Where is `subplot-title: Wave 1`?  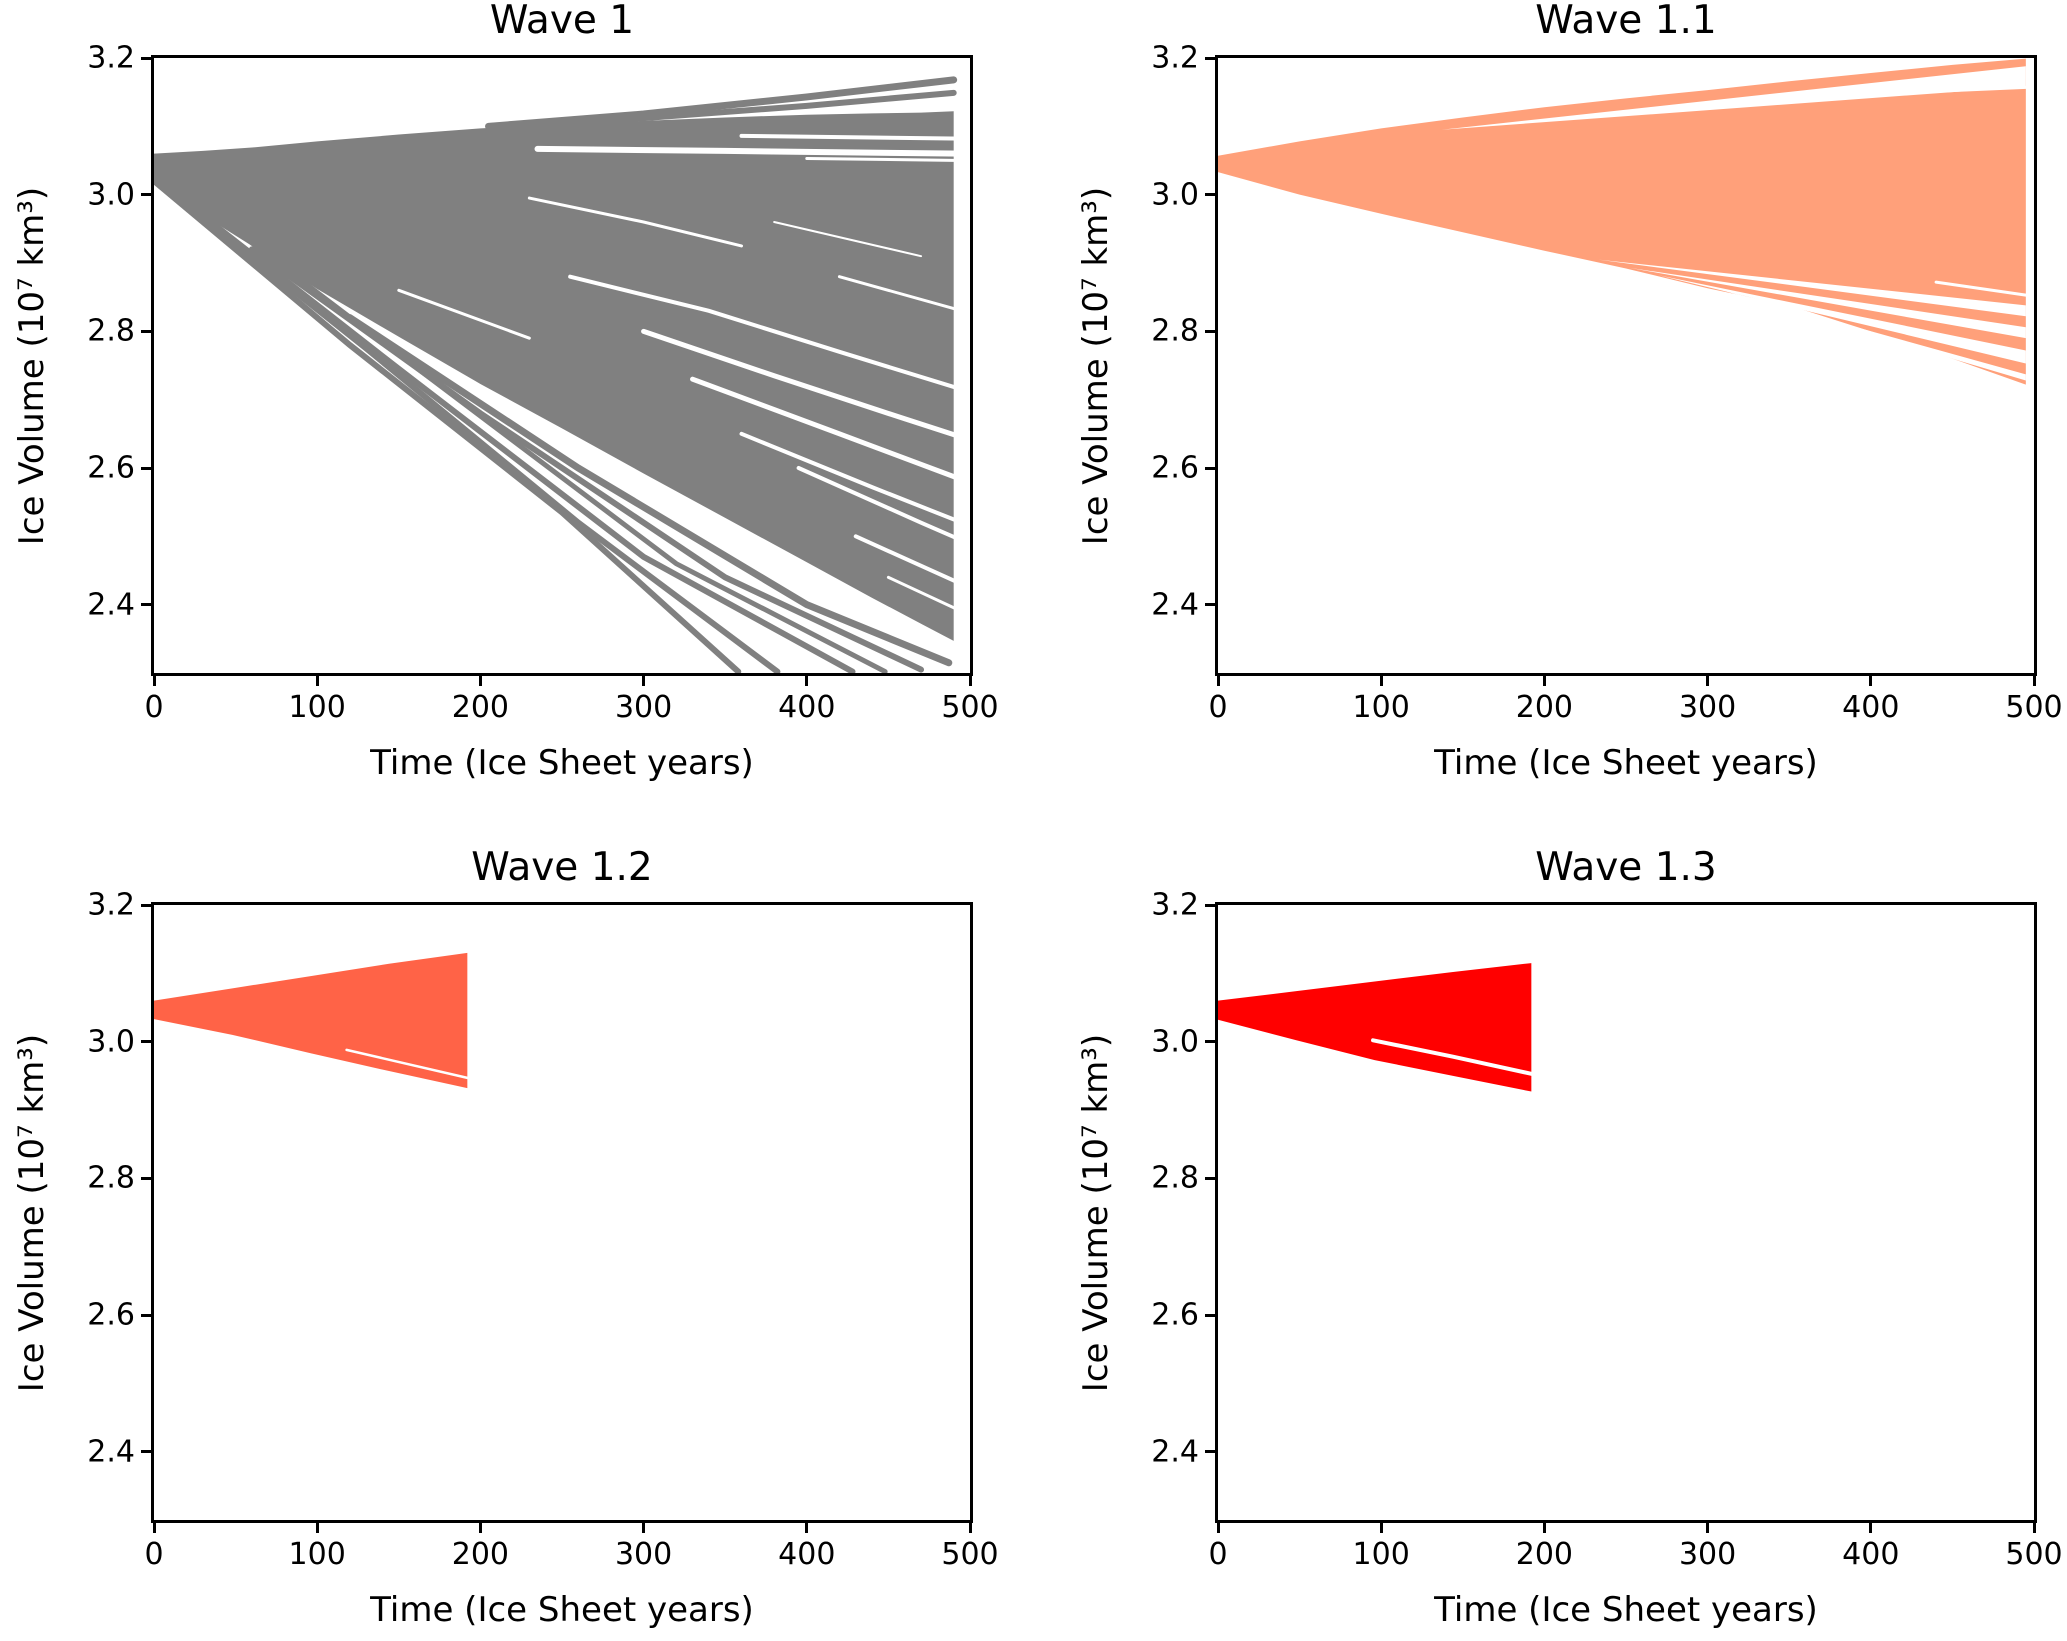
subplot-title: Wave 1 is located at coordinates (562, 21).